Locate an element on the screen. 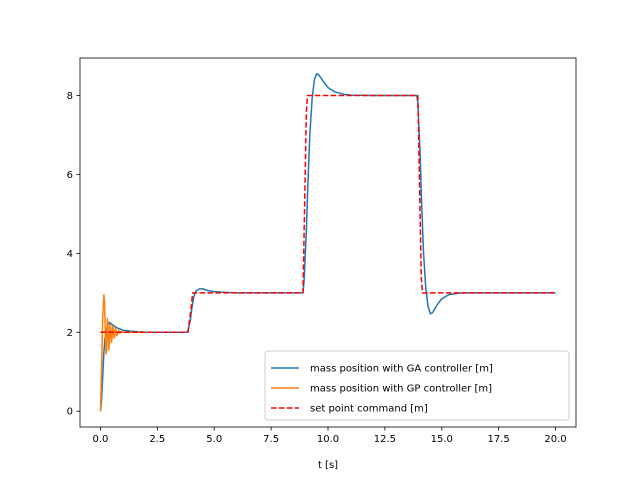  legend-label-0: mass position with GA controller [m] is located at coordinates (401, 369).